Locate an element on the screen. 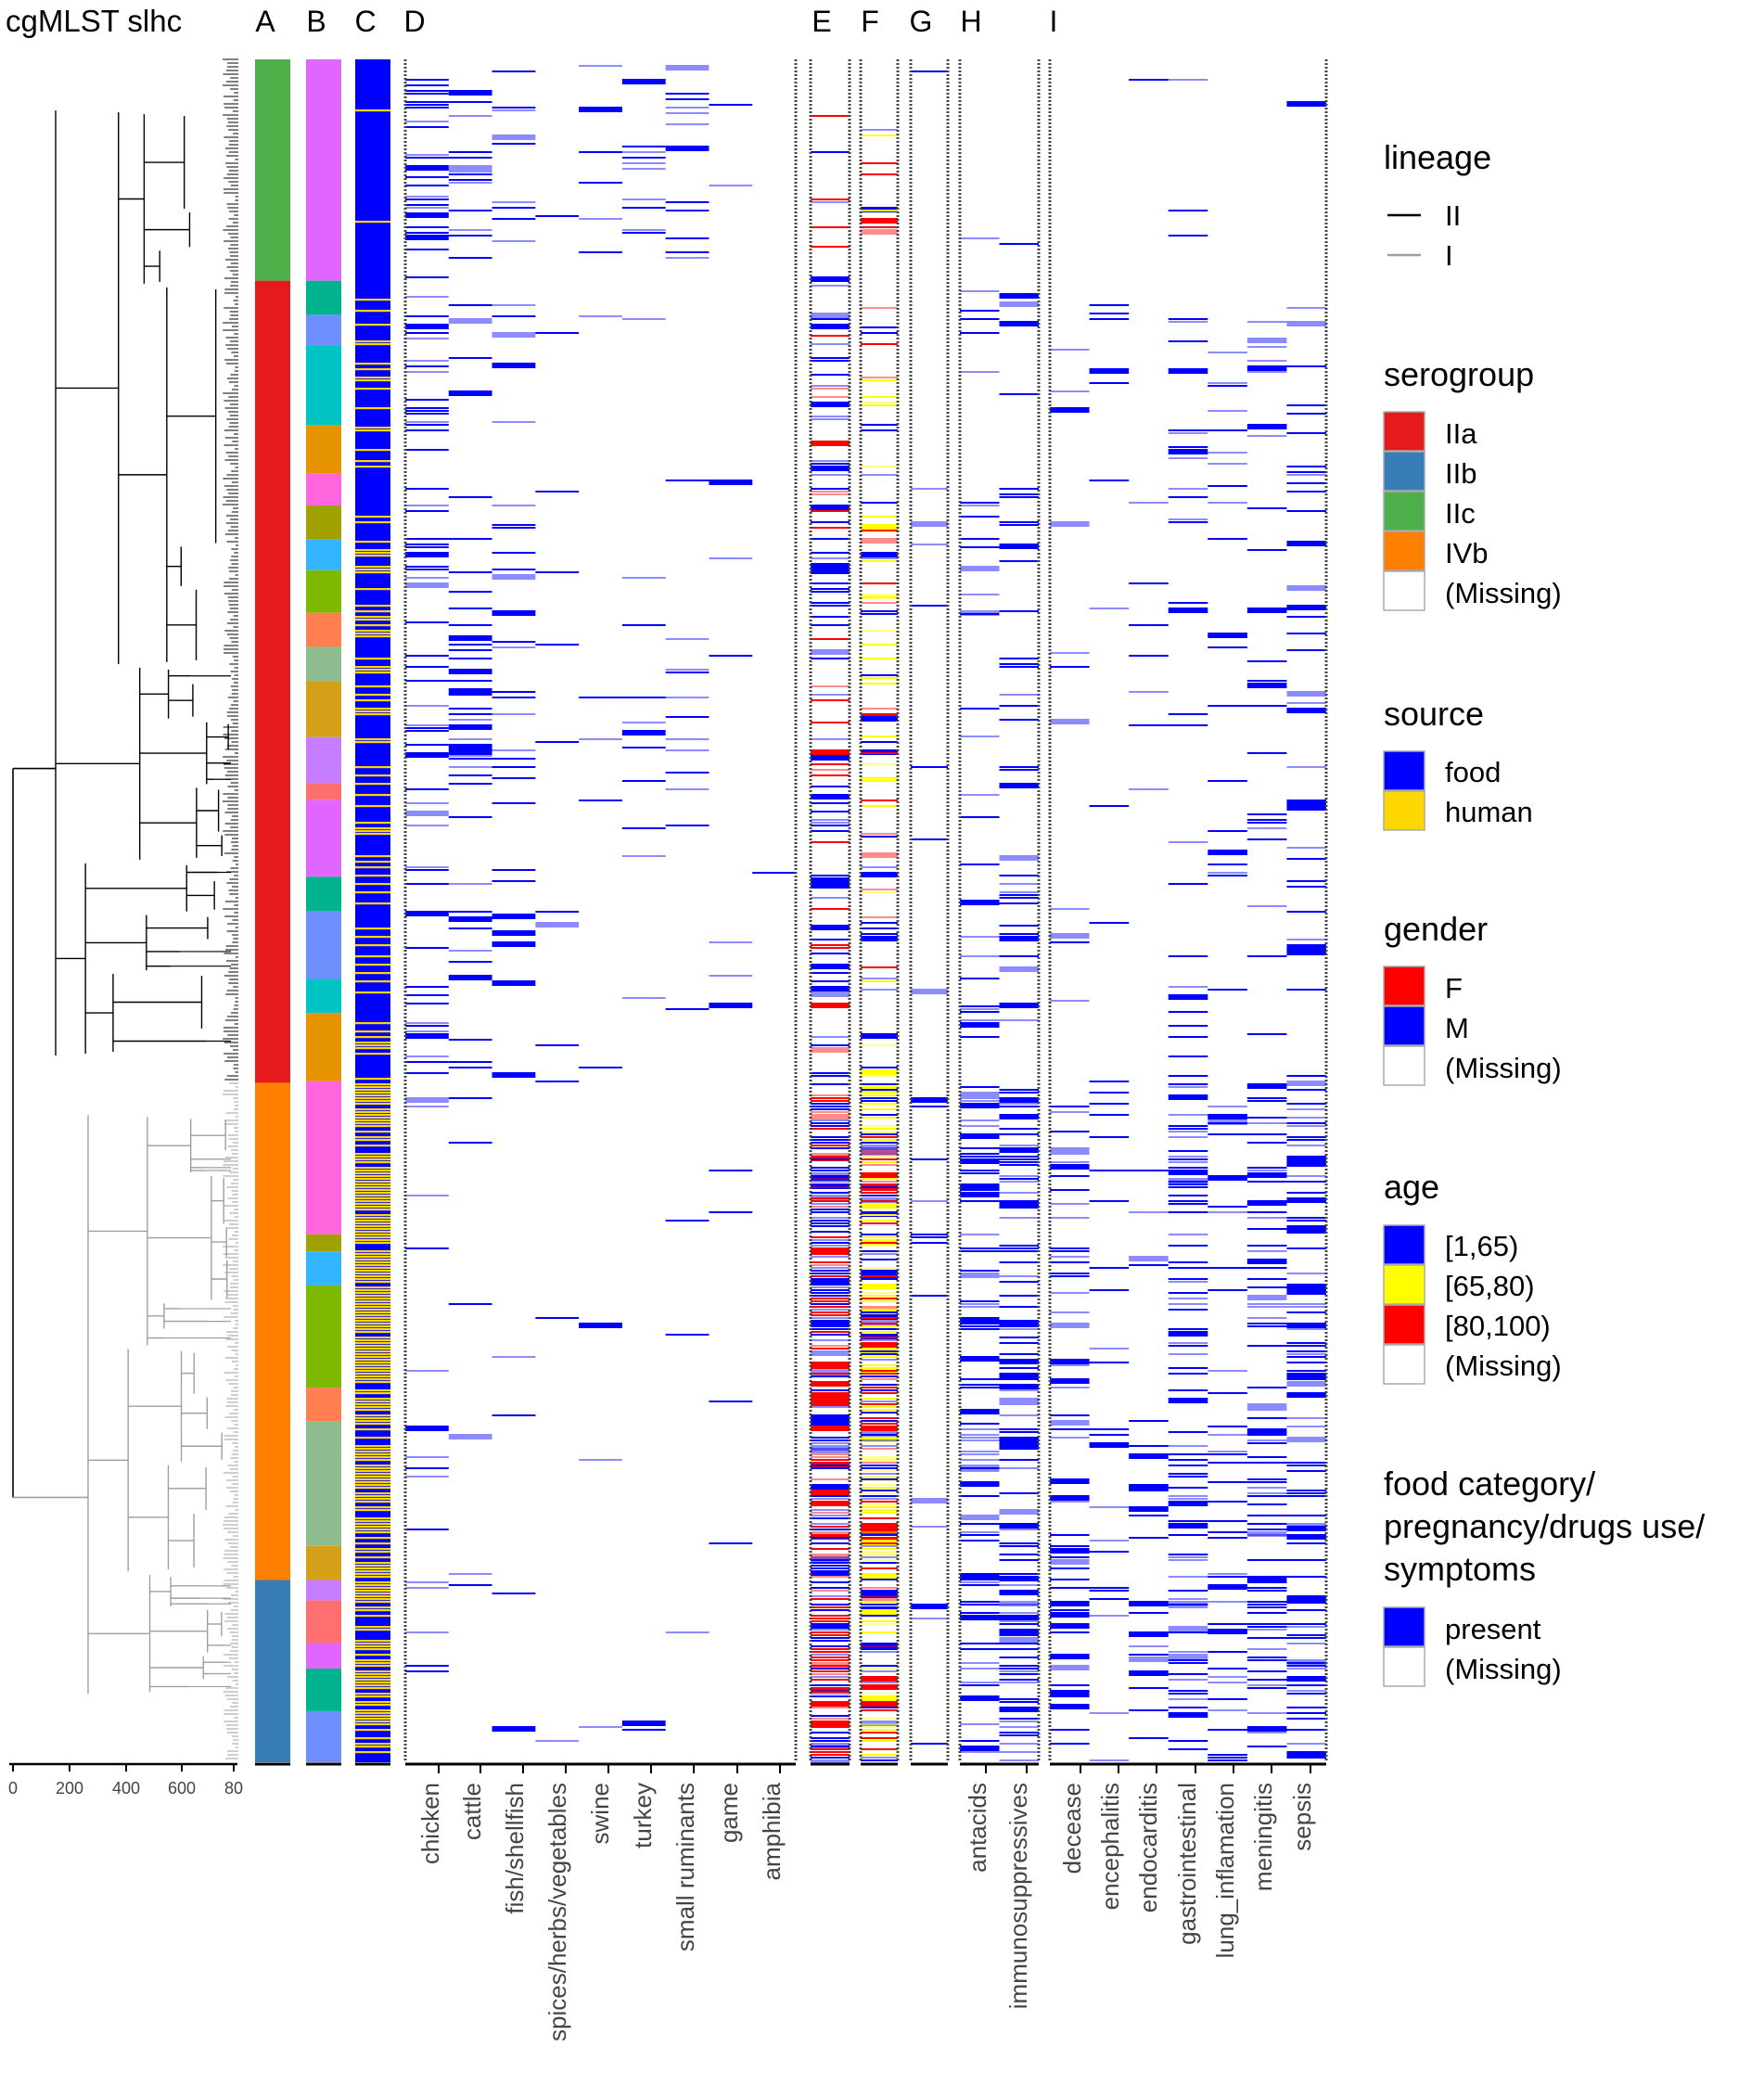 This screenshot has height=2098, width=1764. legend-title: symptoms is located at coordinates (1460, 1569).